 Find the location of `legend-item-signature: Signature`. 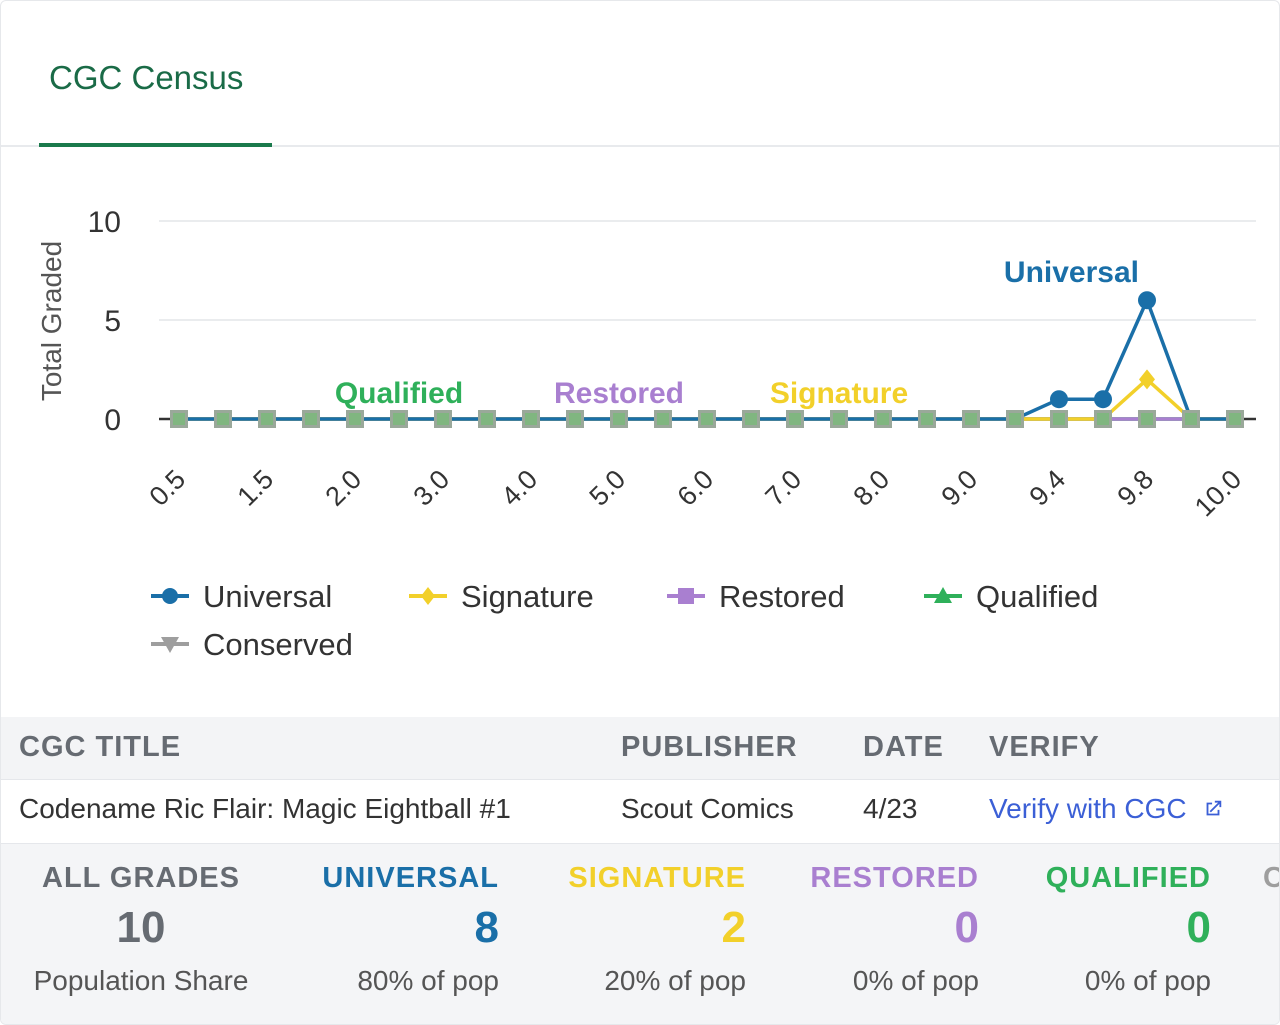

legend-item-signature: Signature is located at coordinates (501, 596).